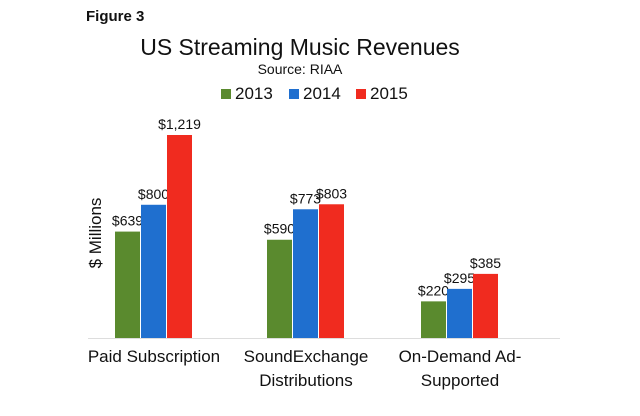 The width and height of the screenshot is (640, 416). What do you see at coordinates (300, 69) in the screenshot?
I see `chart-subtitle: Source: RIAA` at bounding box center [300, 69].